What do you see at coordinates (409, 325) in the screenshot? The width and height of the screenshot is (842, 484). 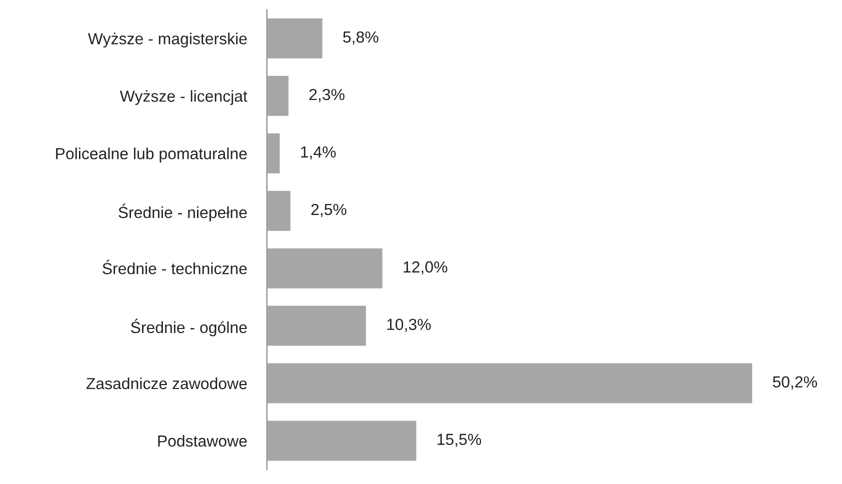 I see `data-label: 10,3%` at bounding box center [409, 325].